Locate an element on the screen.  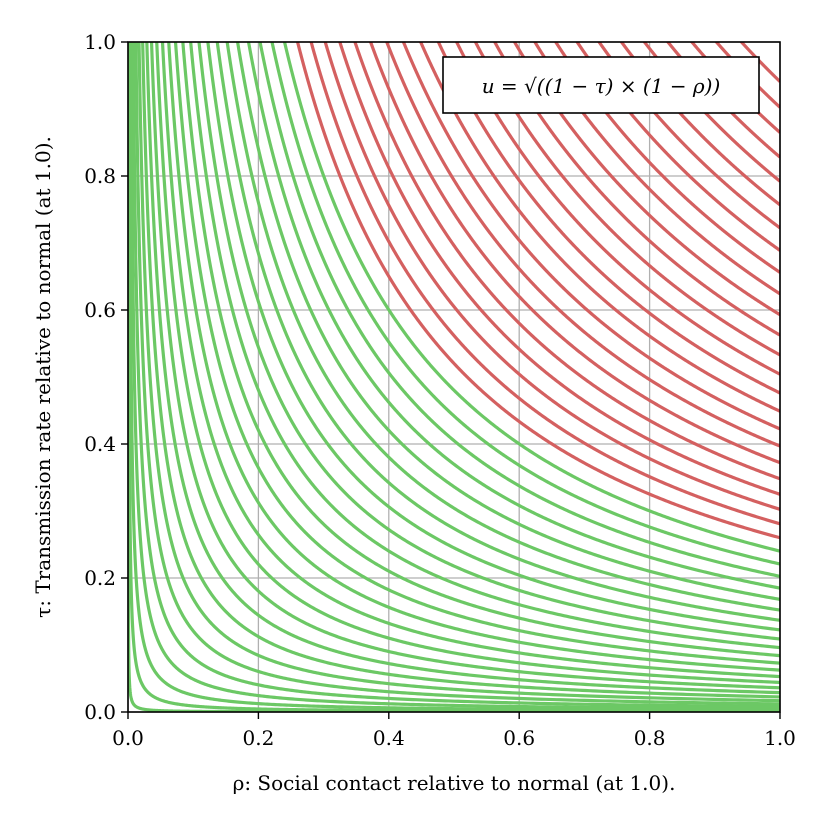
y-tick-label: 0.6 is located at coordinates (100, 310).